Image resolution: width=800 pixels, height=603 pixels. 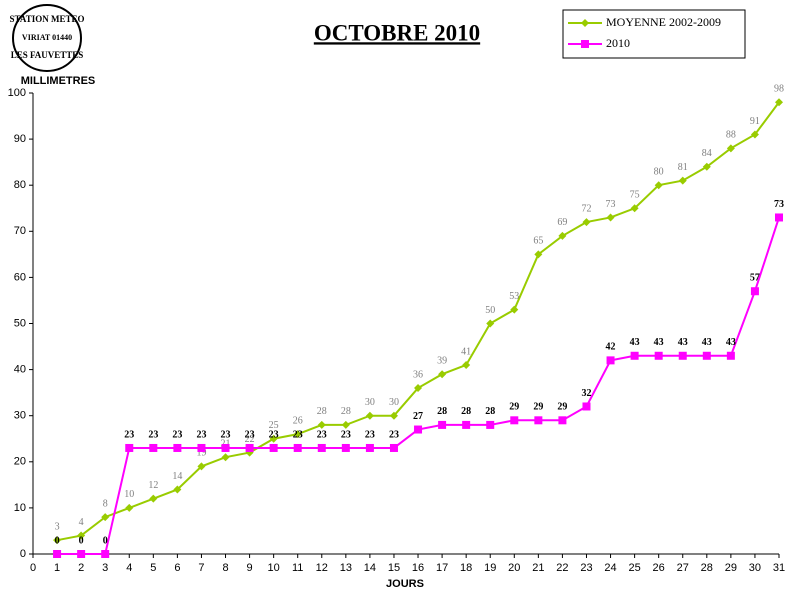 What do you see at coordinates (683, 568) in the screenshot?
I see `x-tick-label: 27` at bounding box center [683, 568].